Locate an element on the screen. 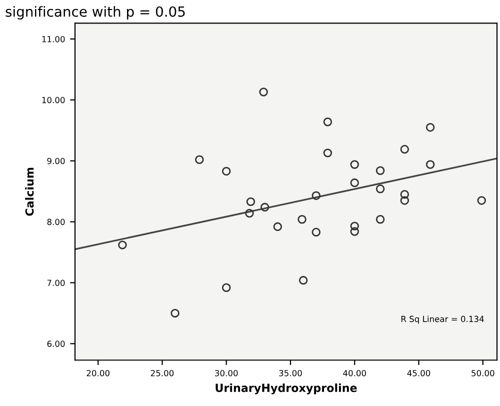 The height and width of the screenshot is (406, 500). y-tick-label: 11.00 is located at coordinates (53, 39).